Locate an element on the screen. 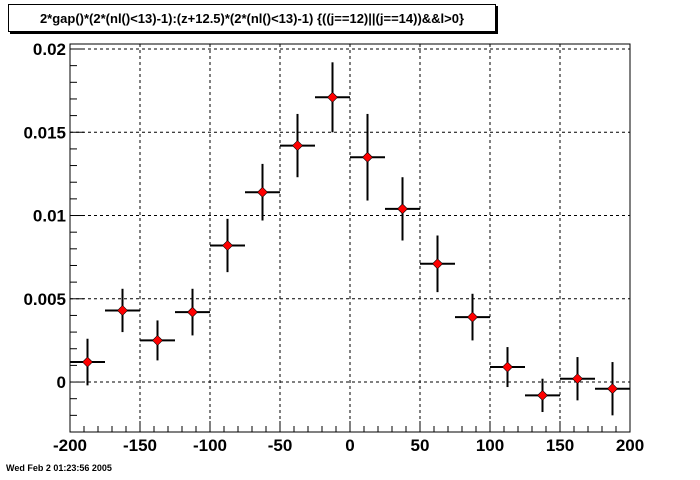  timestamp: Wed Feb 2 01:23:56 2005 is located at coordinates (59, 468).